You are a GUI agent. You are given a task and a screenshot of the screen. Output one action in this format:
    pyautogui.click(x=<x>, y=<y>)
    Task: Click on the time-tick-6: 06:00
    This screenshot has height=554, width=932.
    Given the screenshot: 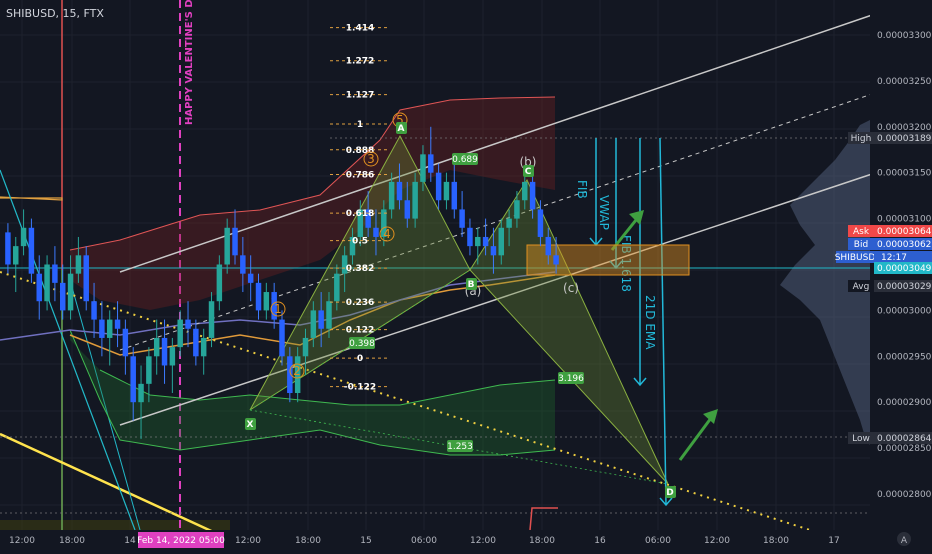 What is the action you would take?
    pyautogui.click(x=424, y=541)
    